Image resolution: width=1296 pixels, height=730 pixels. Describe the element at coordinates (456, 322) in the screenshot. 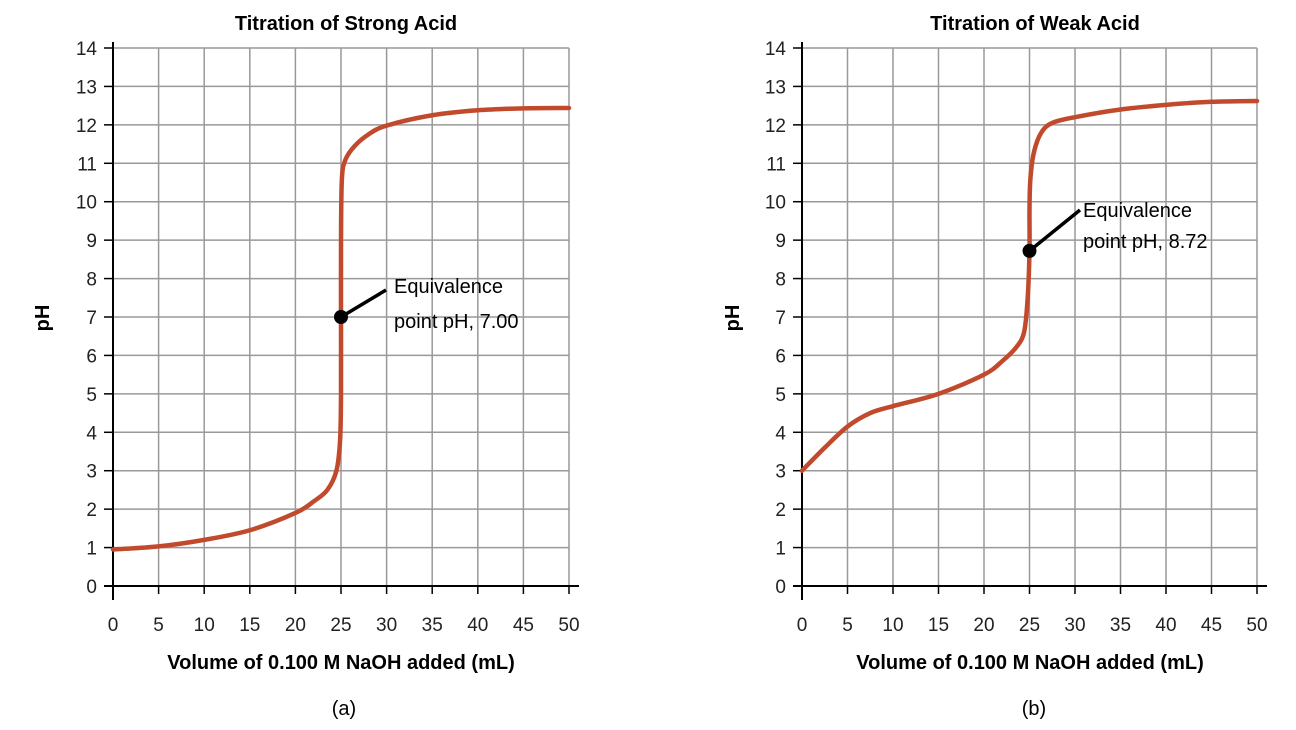

I see `annotation-line-2: point pH, 7.00` at that location.